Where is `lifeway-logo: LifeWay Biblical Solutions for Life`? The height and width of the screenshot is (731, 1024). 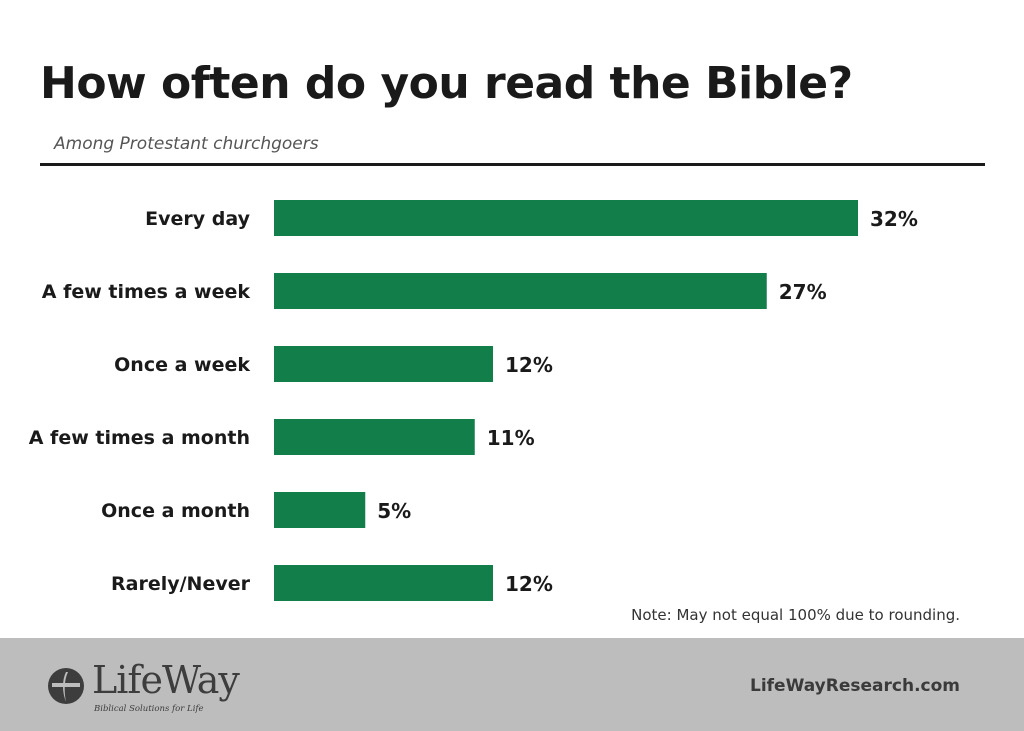
lifeway-logo: LifeWay Biblical Solutions for Life is located at coordinates (146, 688).